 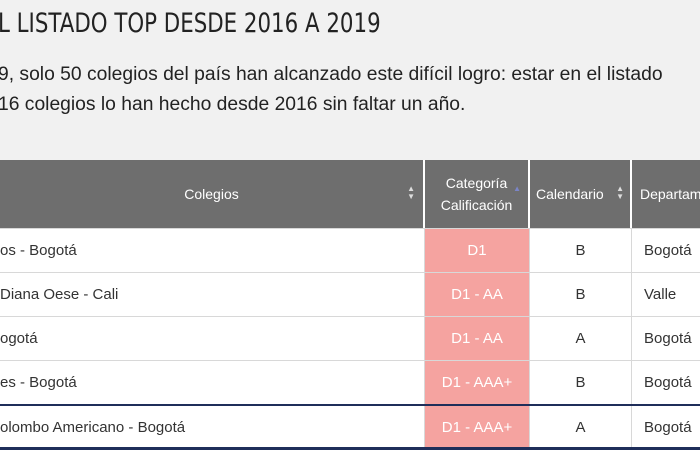 I want to click on table-row: os - Bogotá D1 B Bogotá, so click(x=350, y=250).